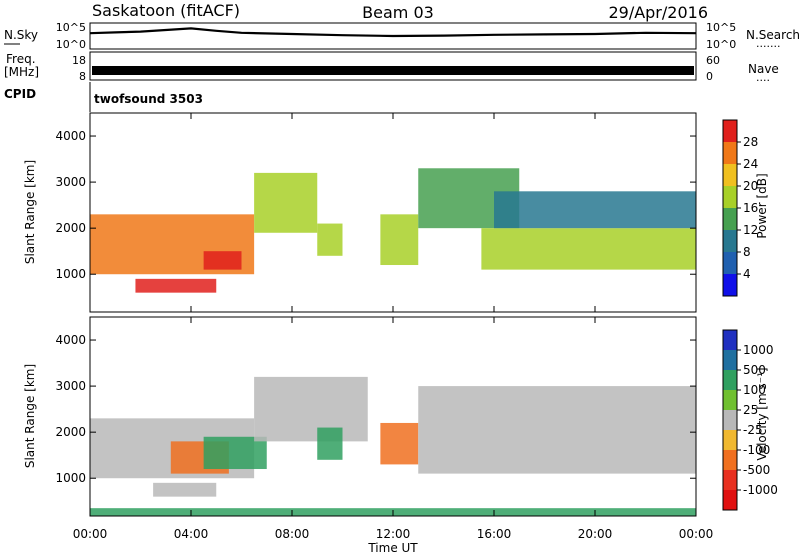 This screenshot has width=800, height=554. I want to click on velocity-colorbar-tick-label: -100, so click(756, 450).